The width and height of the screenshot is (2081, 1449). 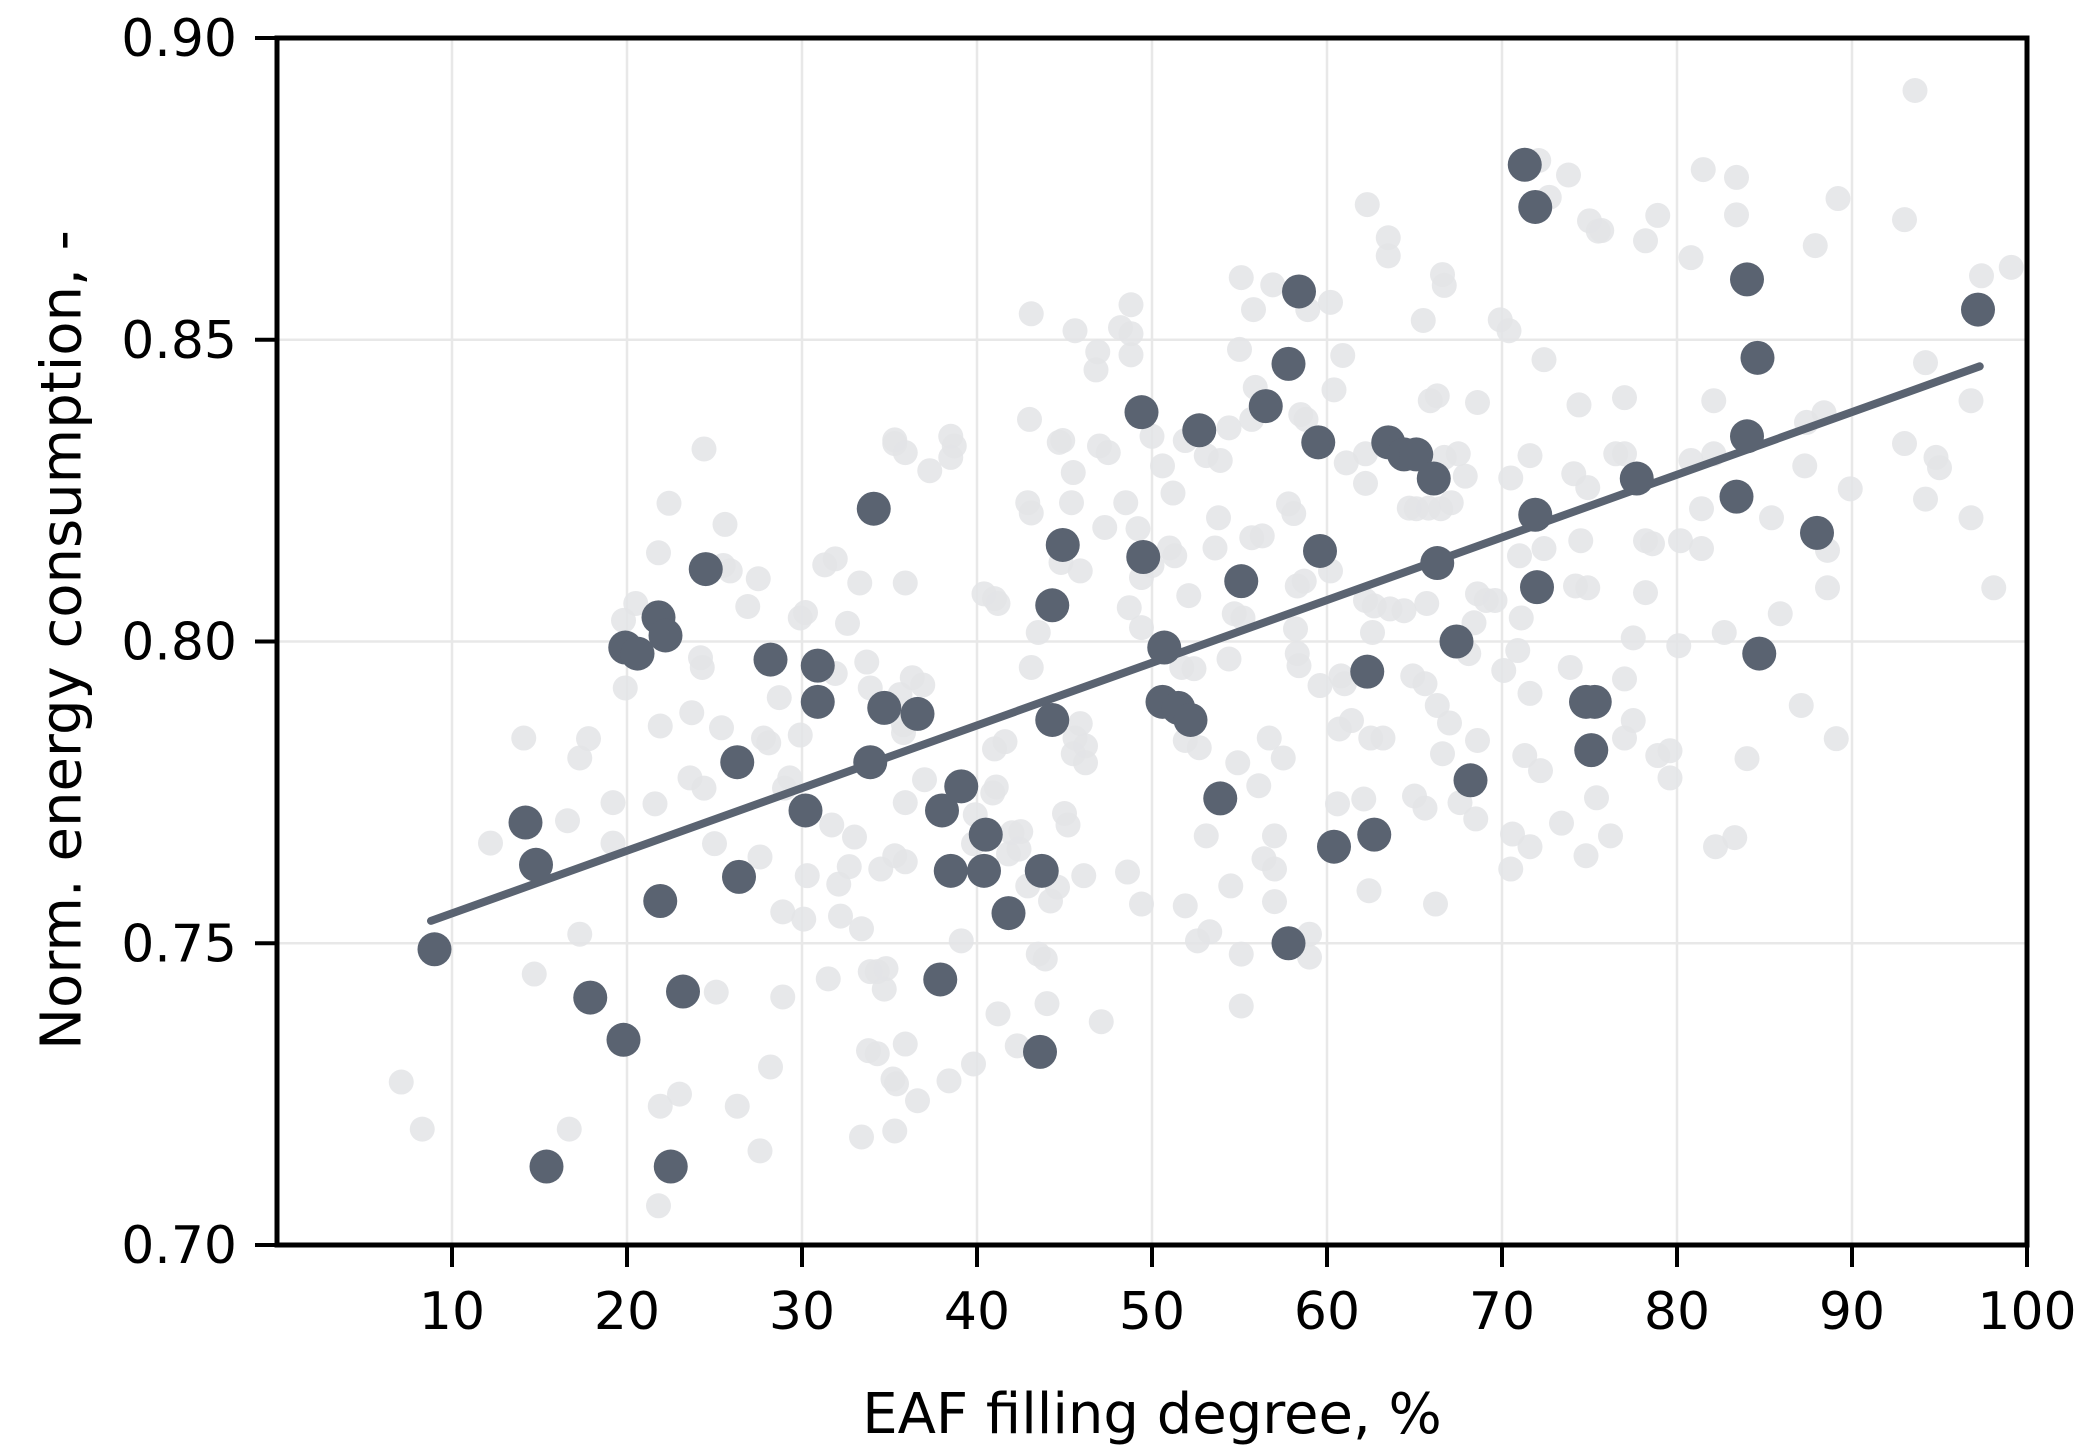 I want to click on y-tick-label: 0.80, so click(x=179, y=643).